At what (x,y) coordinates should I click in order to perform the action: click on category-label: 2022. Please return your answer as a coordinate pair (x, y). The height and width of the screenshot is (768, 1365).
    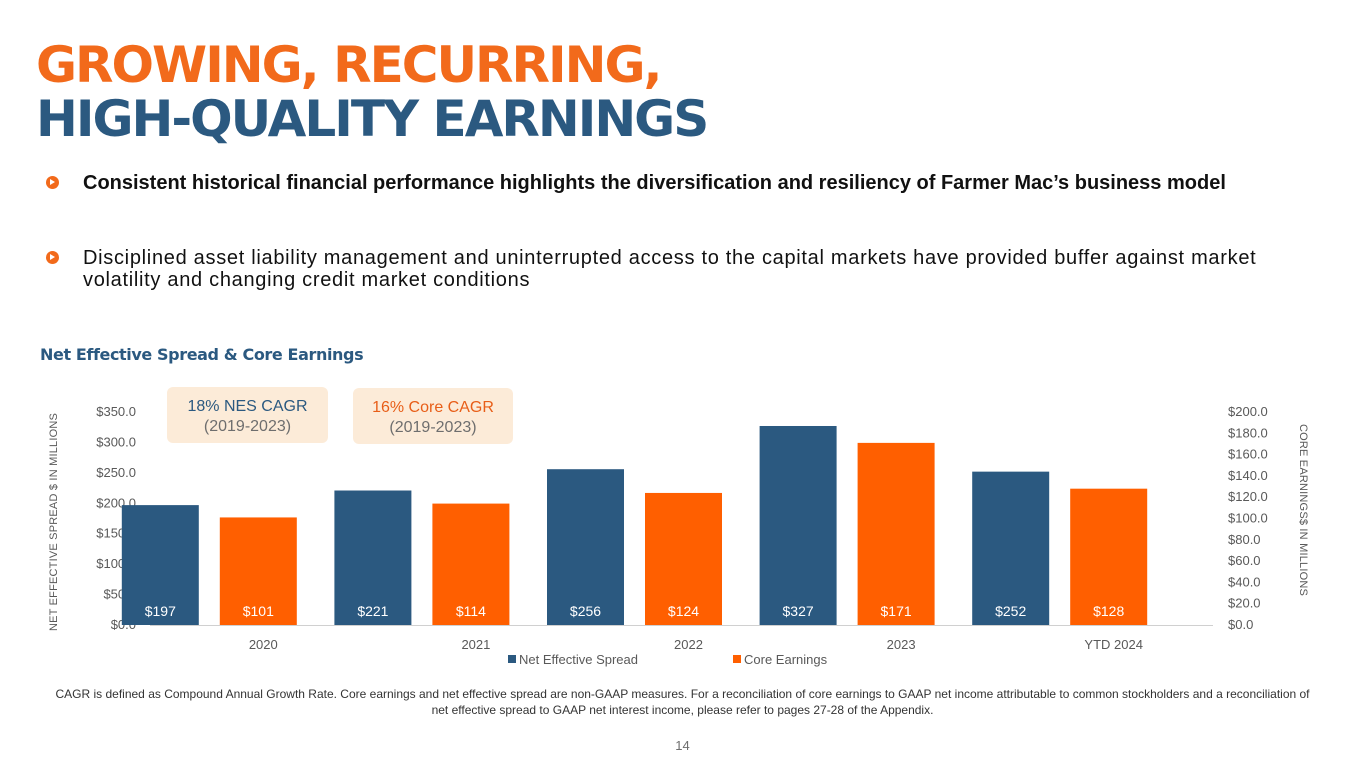
    Looking at the image, I should click on (688, 644).